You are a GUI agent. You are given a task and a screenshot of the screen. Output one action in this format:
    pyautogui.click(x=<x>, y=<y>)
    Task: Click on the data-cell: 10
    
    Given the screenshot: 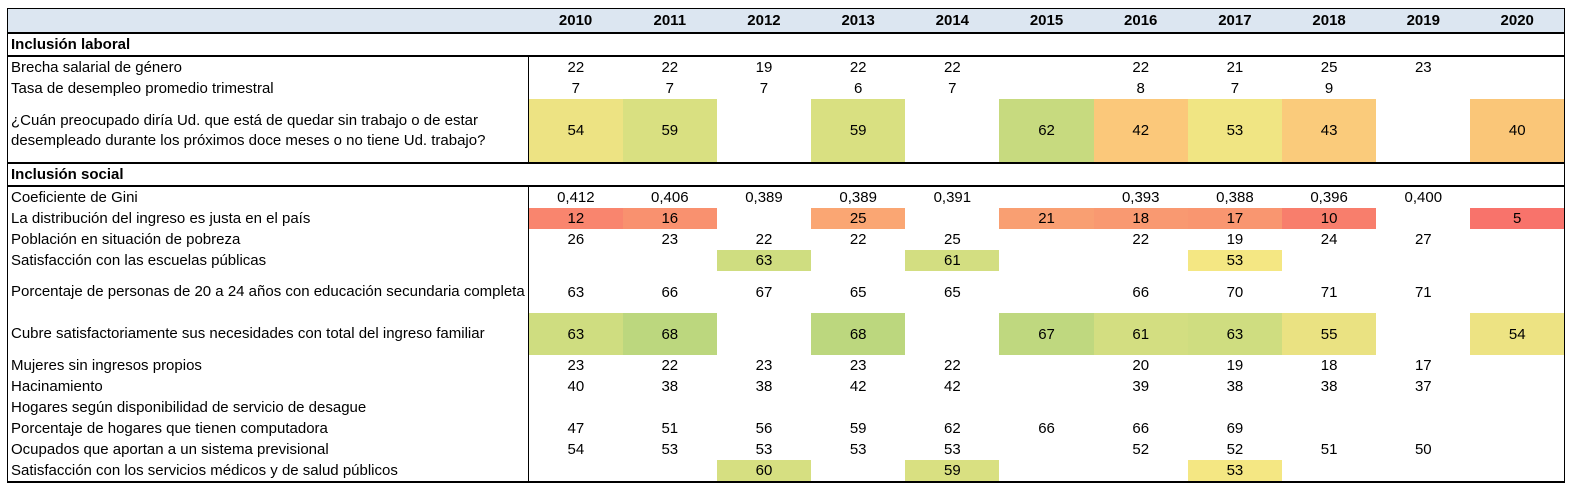 What is the action you would take?
    pyautogui.click(x=1329, y=218)
    